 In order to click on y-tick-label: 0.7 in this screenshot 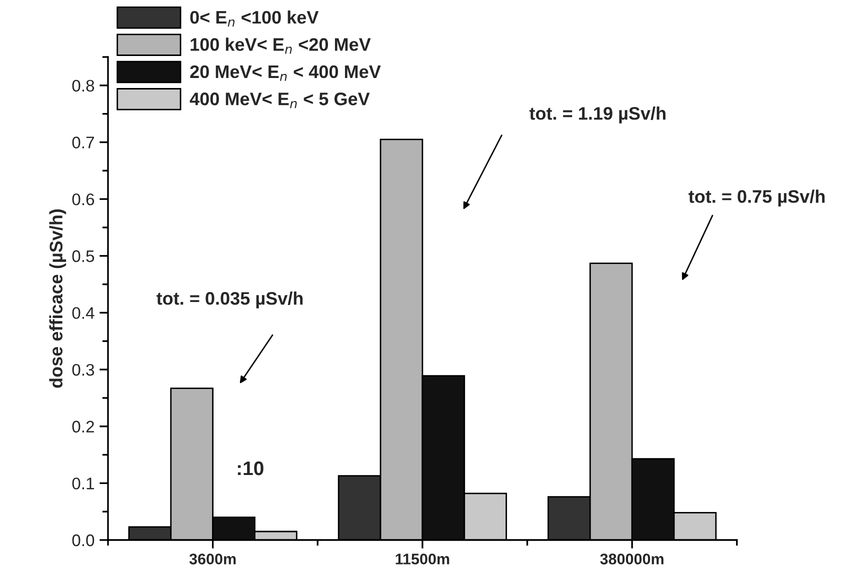, I will do `click(83, 142)`.